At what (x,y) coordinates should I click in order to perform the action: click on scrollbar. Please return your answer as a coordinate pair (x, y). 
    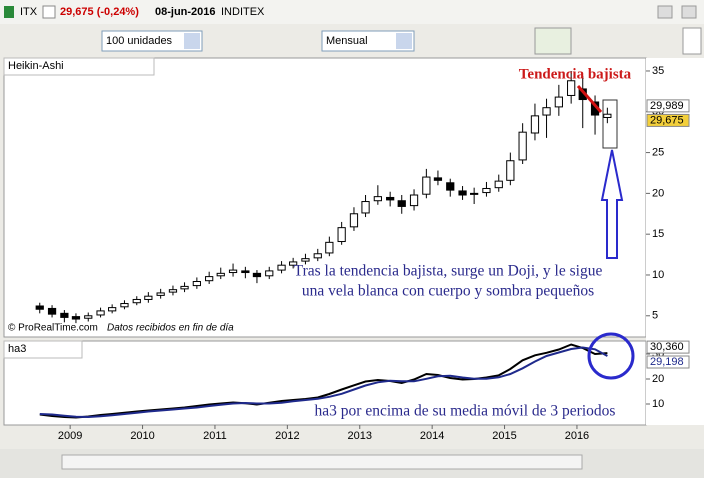
    Looking at the image, I should click on (322, 462).